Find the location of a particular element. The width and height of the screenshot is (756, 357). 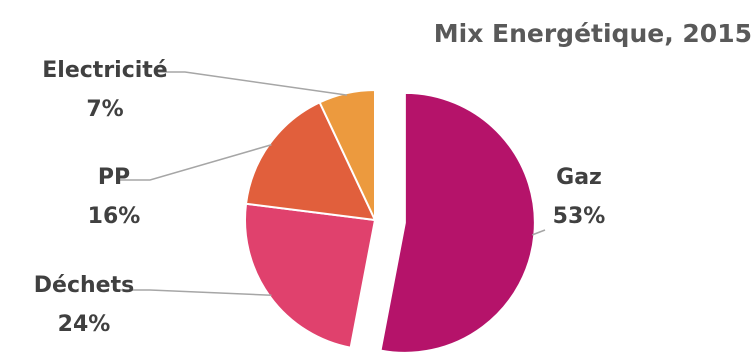

slice-percent-gaz: 53% is located at coordinates (579, 216).